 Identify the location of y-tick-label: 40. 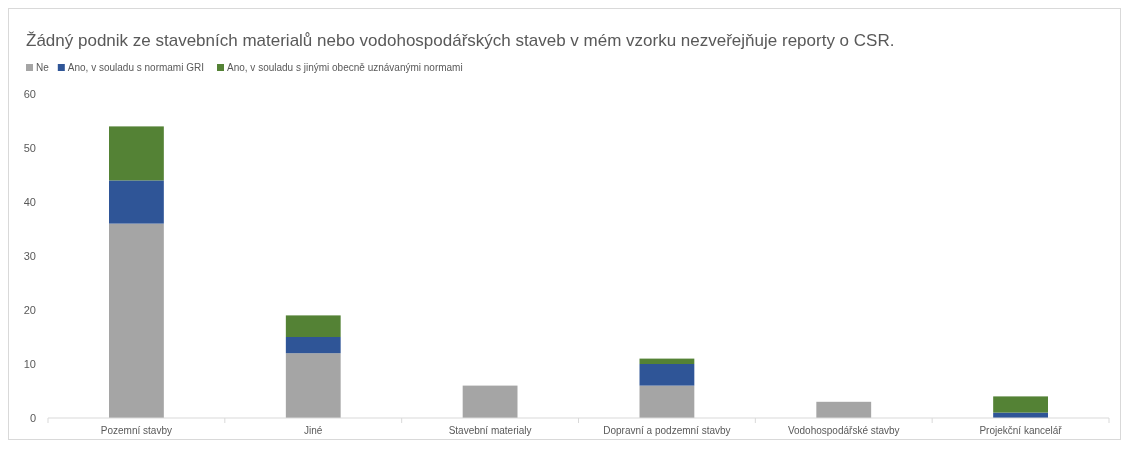
(29, 202).